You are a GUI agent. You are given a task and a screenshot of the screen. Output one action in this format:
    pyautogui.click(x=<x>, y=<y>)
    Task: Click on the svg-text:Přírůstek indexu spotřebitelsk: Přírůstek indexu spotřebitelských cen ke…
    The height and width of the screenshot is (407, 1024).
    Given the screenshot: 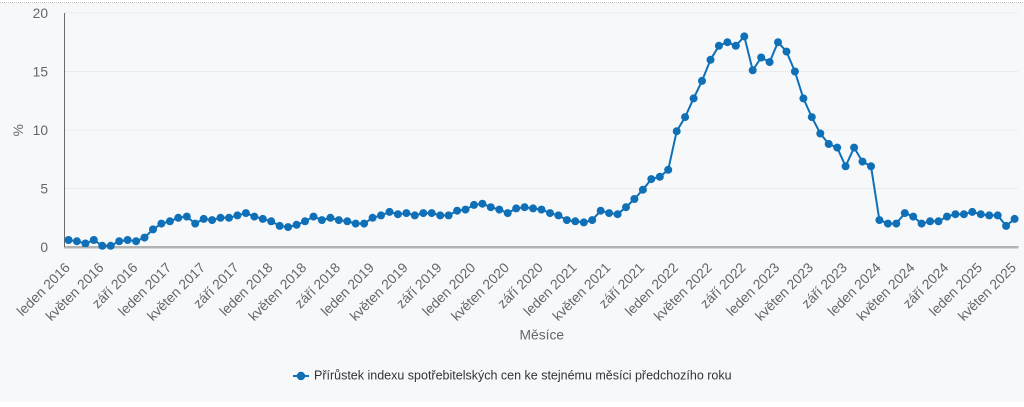 What is the action you would take?
    pyautogui.click(x=523, y=375)
    